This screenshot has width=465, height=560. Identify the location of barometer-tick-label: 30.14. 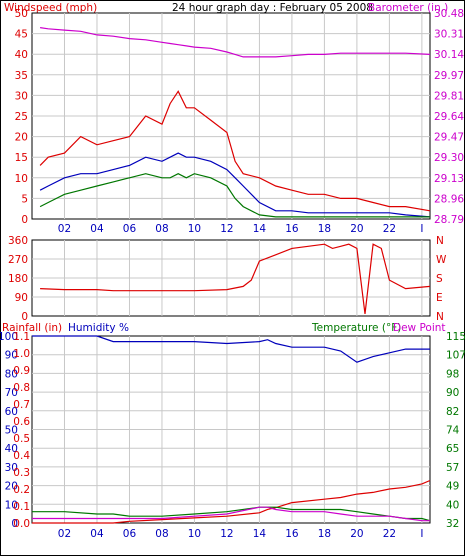
(449, 55).